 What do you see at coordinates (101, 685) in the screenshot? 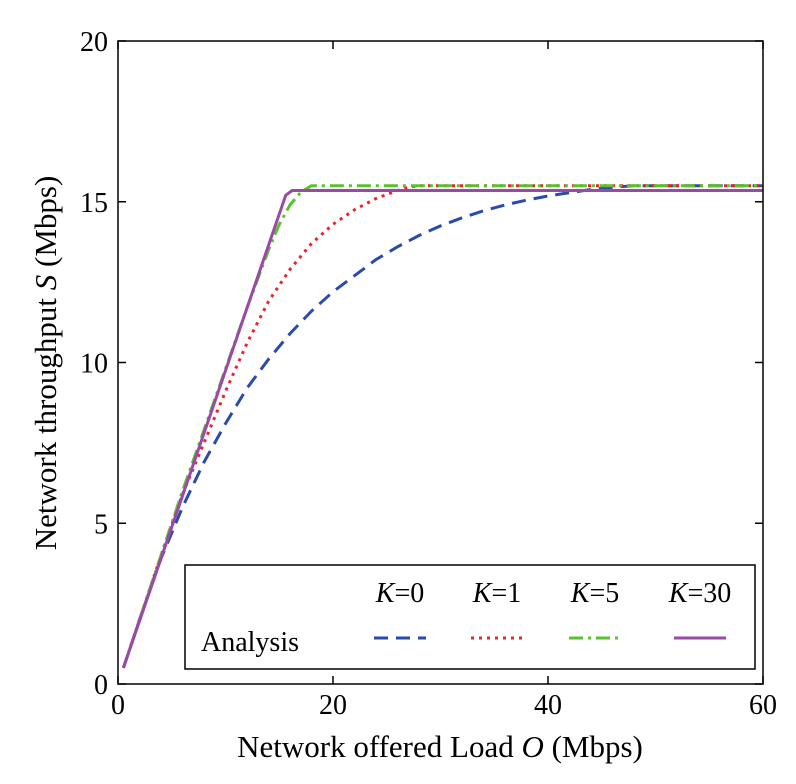
I see `y-tick-label: 0` at bounding box center [101, 685].